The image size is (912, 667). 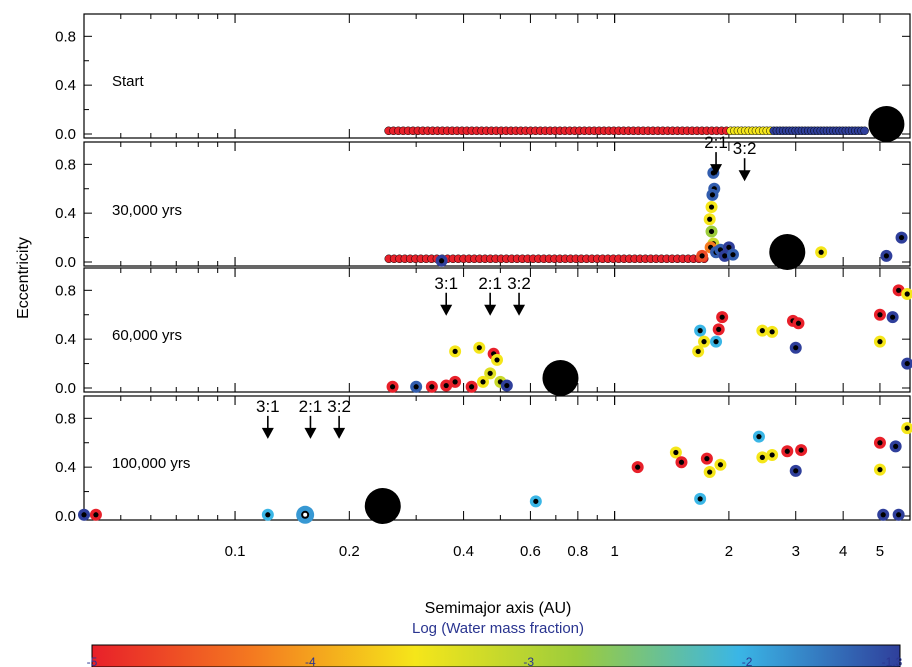 I want to click on colorbar-tick-label: -2, so click(x=747, y=661).